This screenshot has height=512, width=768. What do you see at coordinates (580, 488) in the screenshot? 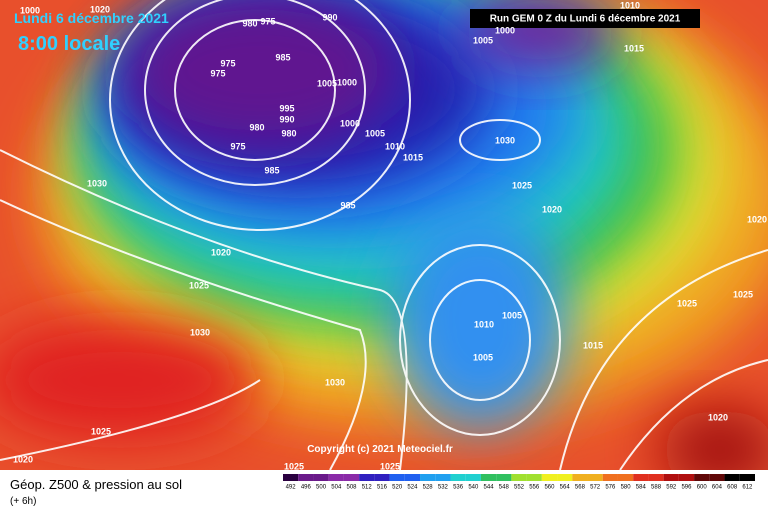
I see `colorbar-label: 568` at bounding box center [580, 488].